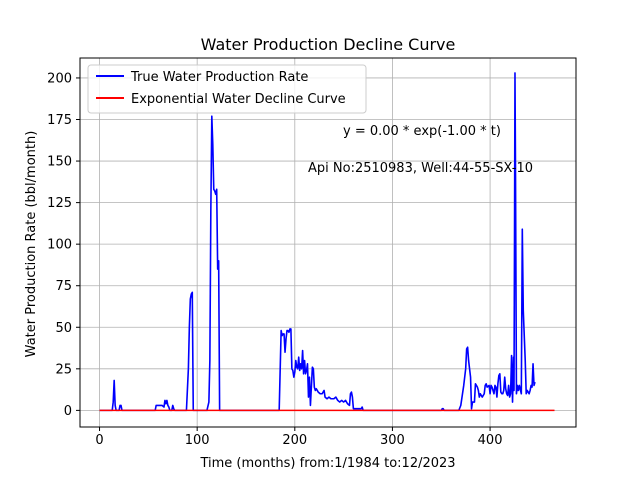 This screenshot has height=480, width=640. I want to click on x-axis-label: Time (months) from:1/1984 to:12/2023, so click(327, 463).